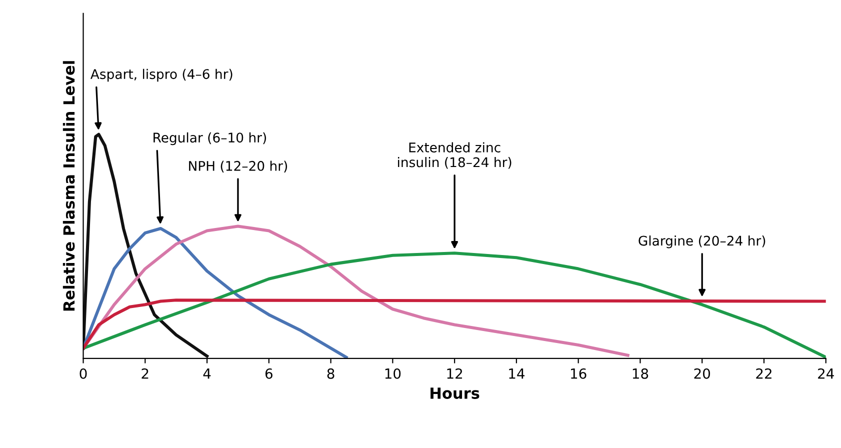 The height and width of the screenshot is (448, 841). Describe the element at coordinates (455, 393) in the screenshot. I see `x-axis-title: Hours` at that location.